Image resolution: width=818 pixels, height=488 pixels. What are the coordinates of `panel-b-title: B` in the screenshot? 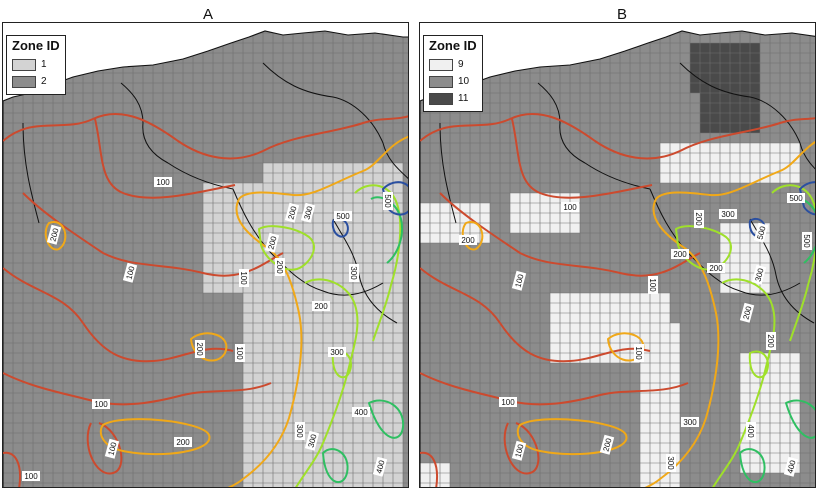 It's located at (622, 14).